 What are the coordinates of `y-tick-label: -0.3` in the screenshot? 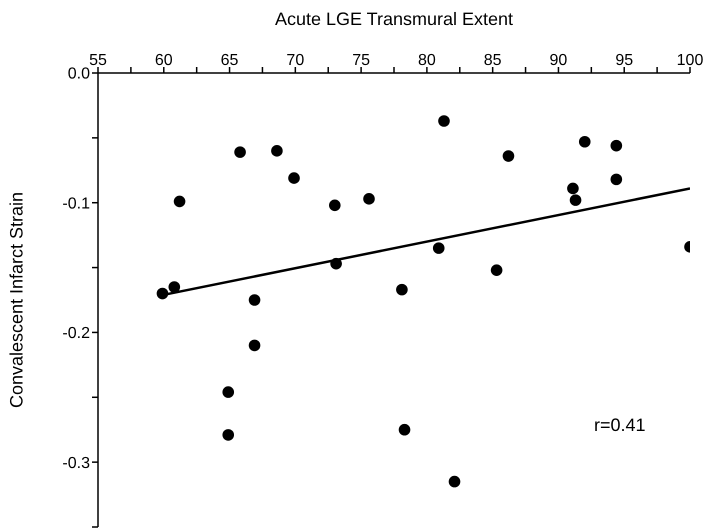 It's located at (76, 463).